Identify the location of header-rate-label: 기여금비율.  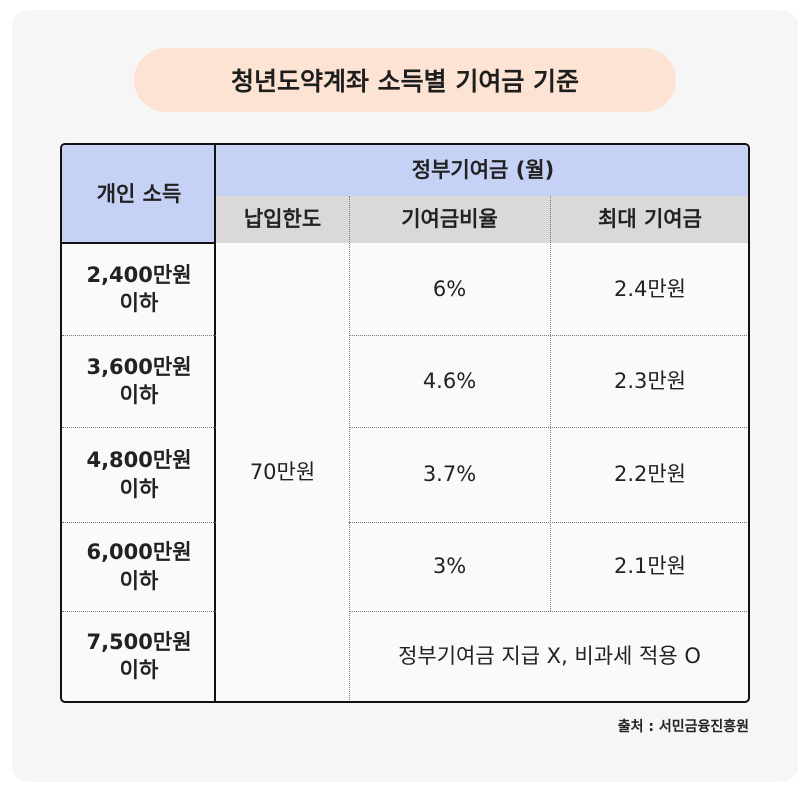
(449, 219).